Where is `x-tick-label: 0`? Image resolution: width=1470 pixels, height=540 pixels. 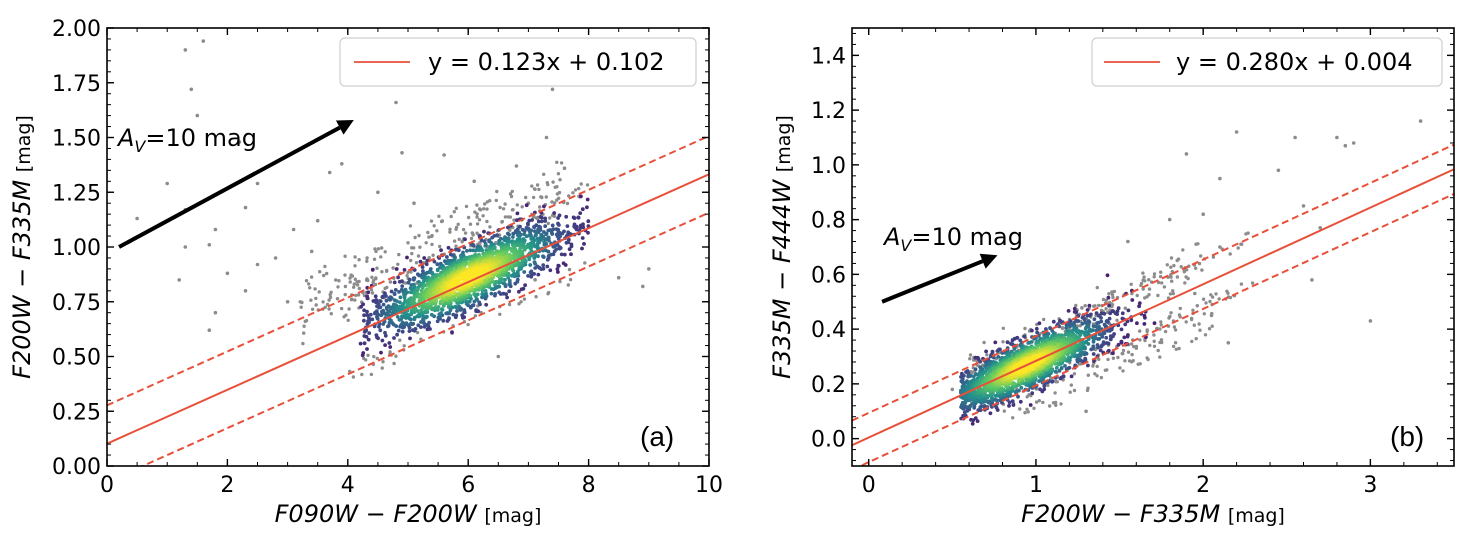
x-tick-label: 0 is located at coordinates (869, 485).